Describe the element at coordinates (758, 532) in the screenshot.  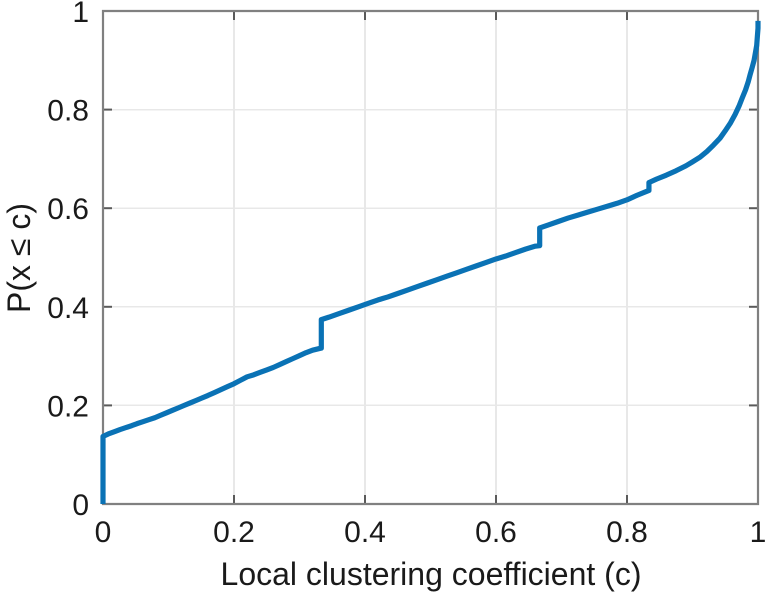
I see `x-tick-label: 1` at that location.